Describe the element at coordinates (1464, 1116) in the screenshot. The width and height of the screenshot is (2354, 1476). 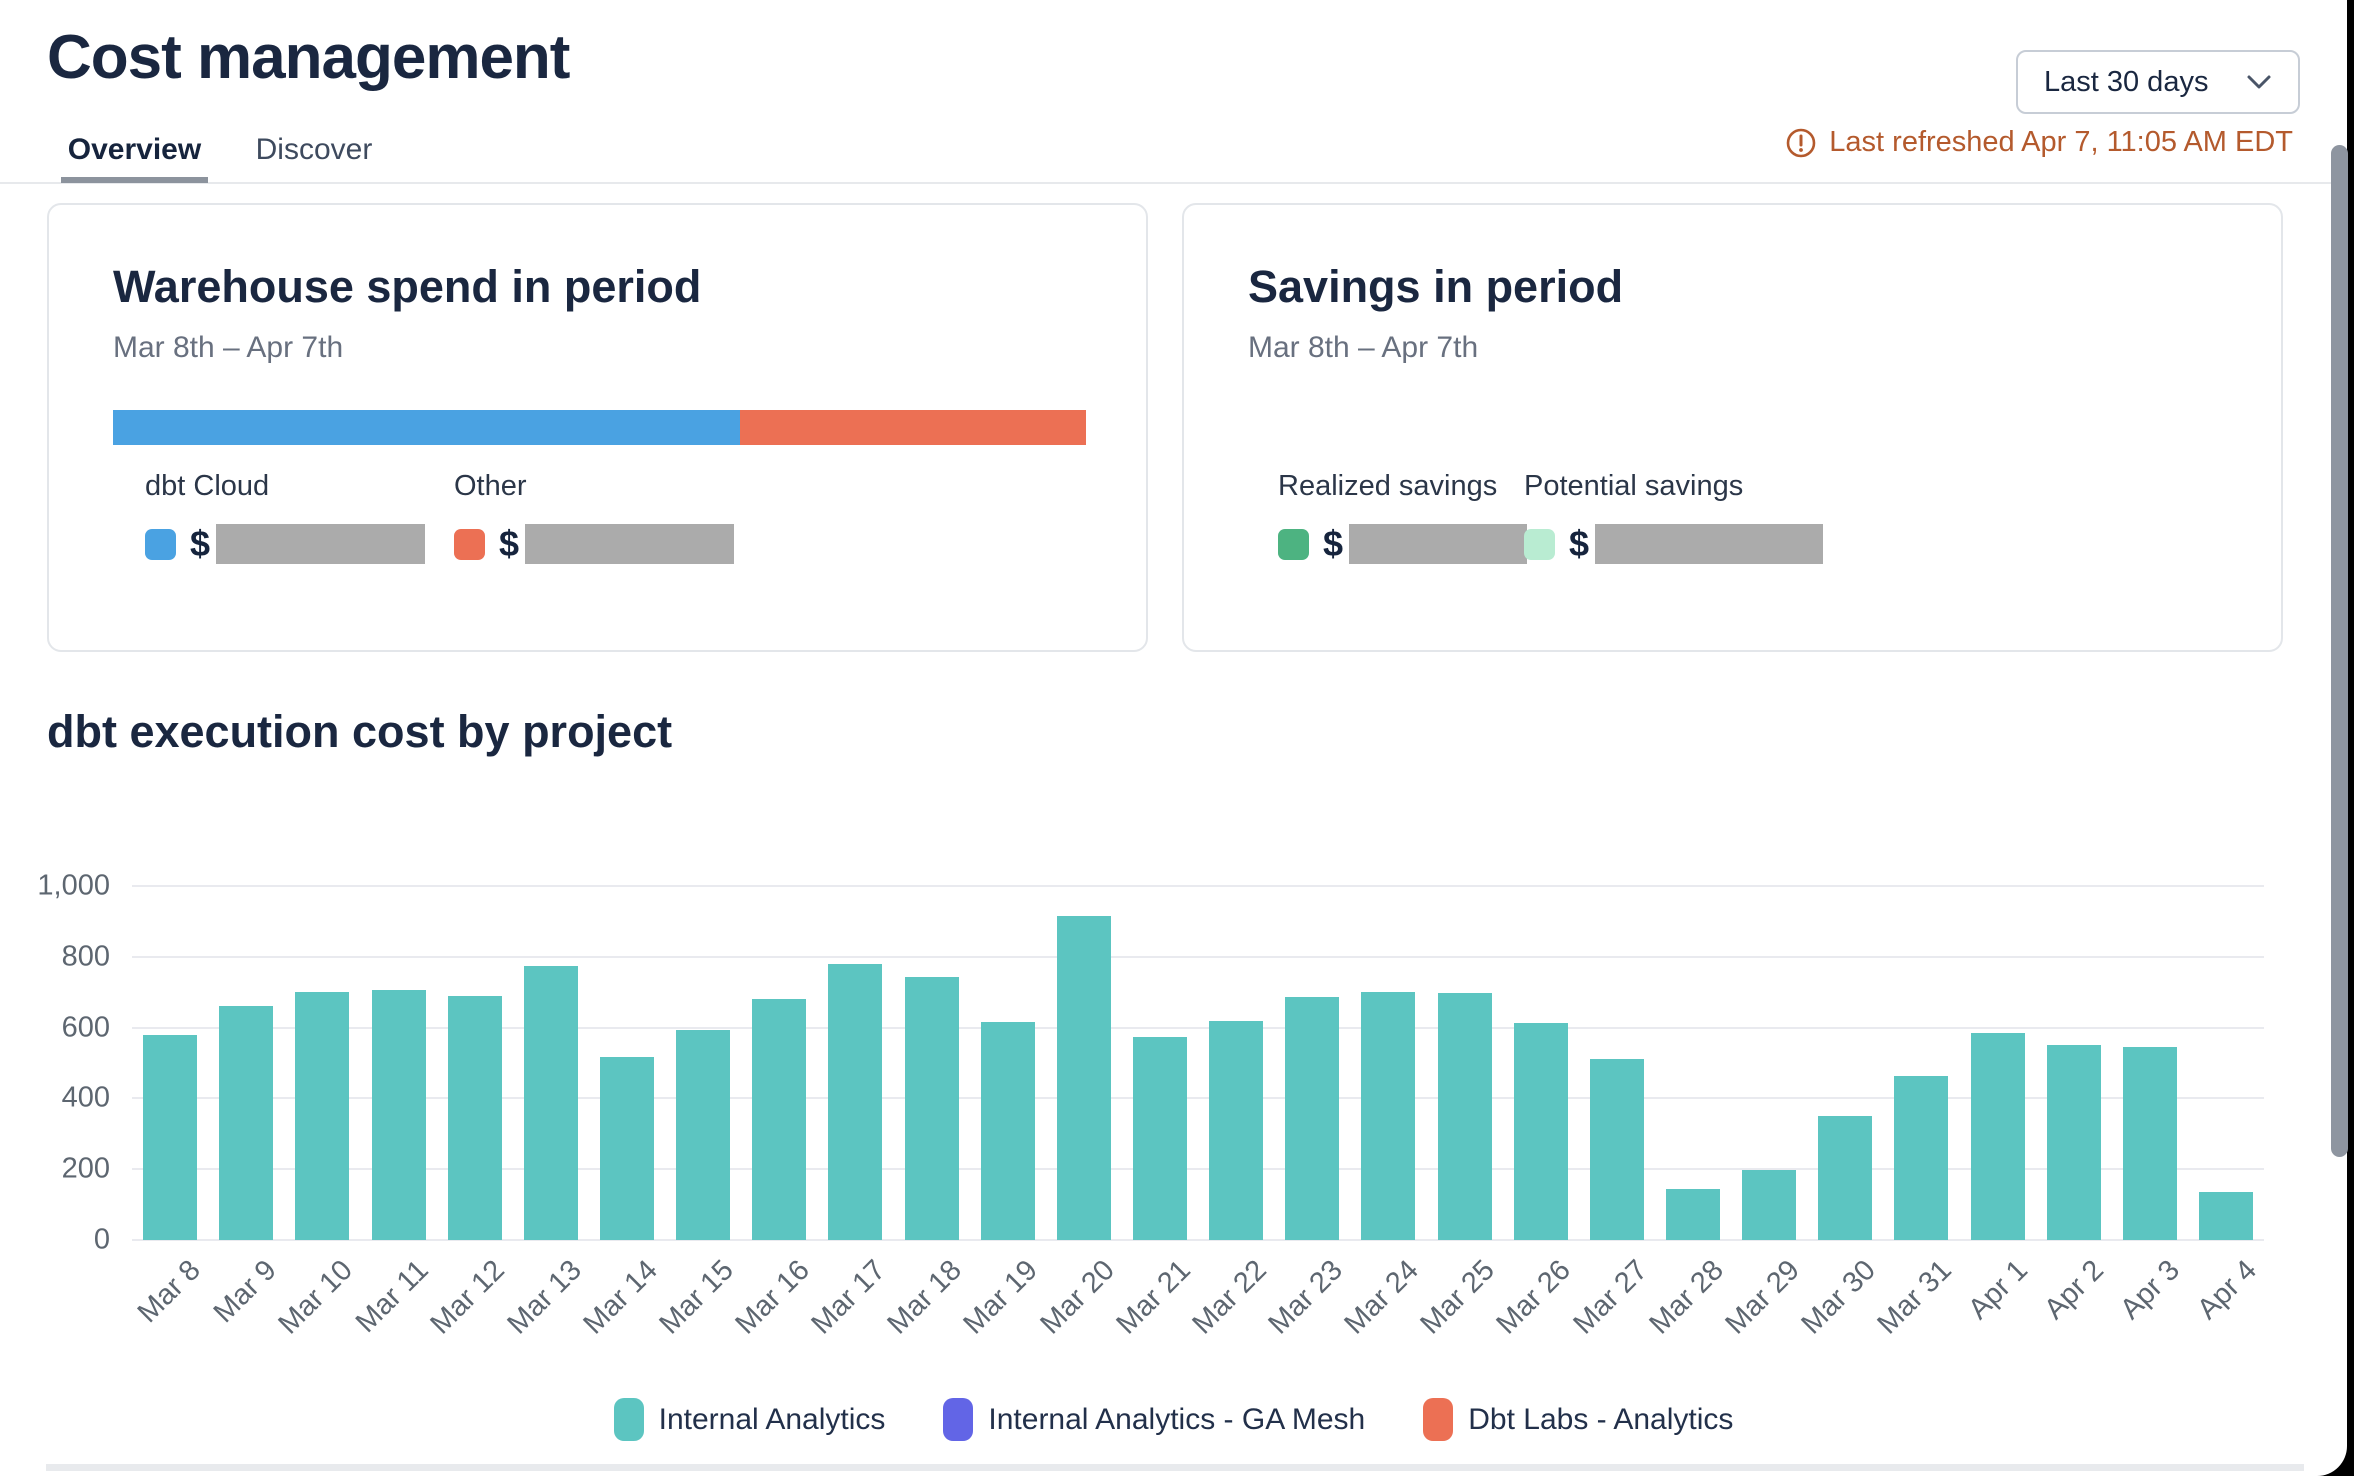
I see `bar-Mar 25` at that location.